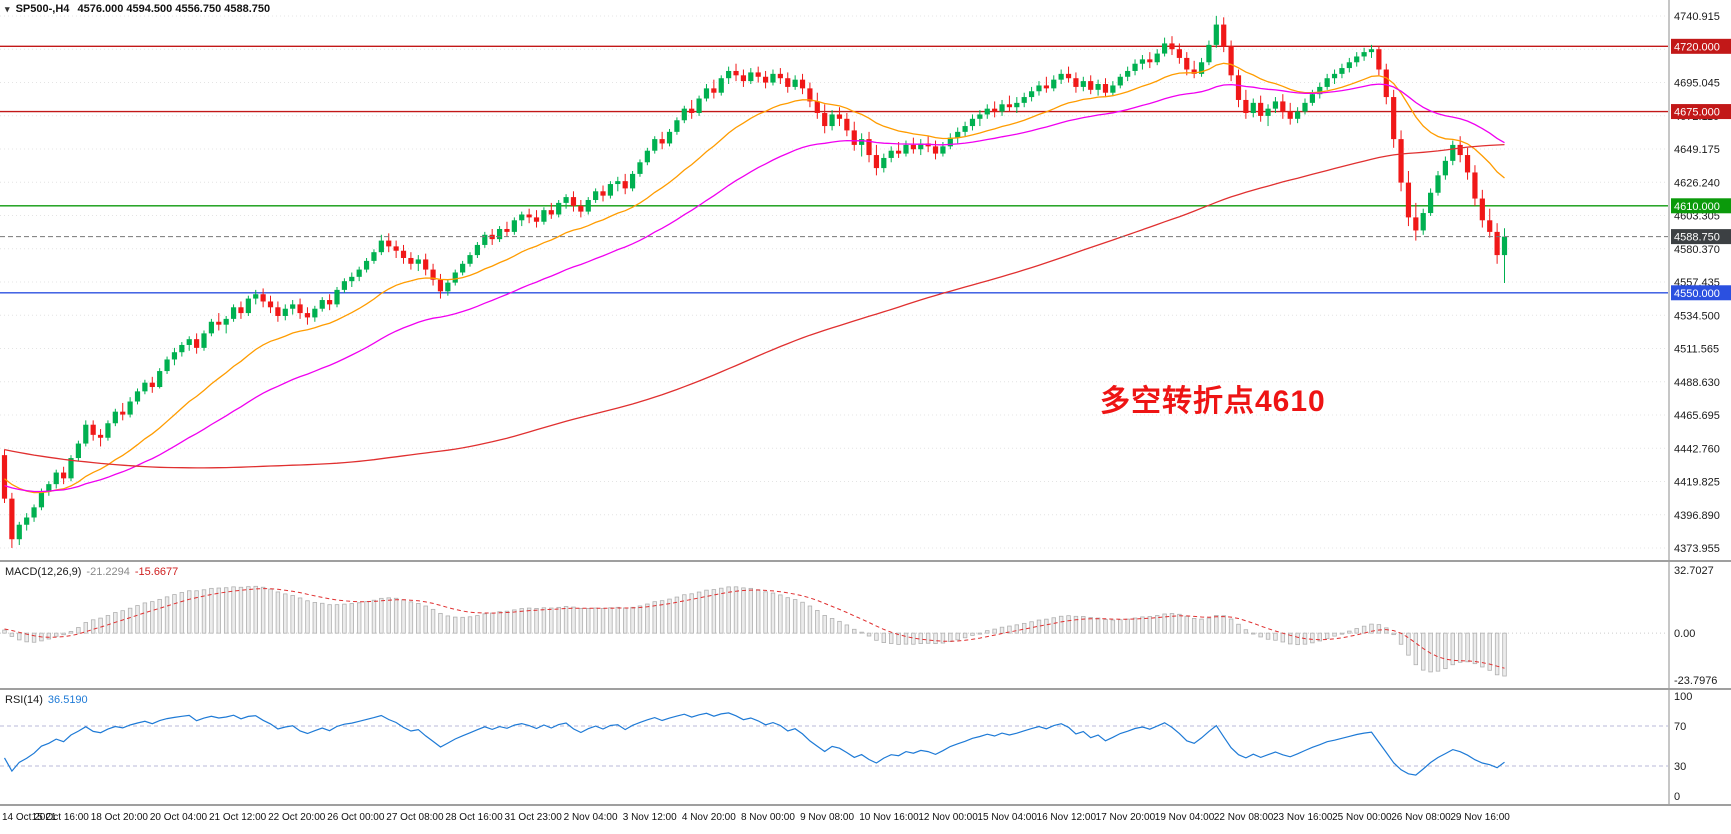 This screenshot has width=1731, height=834. Describe the element at coordinates (1480, 817) in the screenshot. I see `time-axis-label: 29 Nov 16:00` at that location.